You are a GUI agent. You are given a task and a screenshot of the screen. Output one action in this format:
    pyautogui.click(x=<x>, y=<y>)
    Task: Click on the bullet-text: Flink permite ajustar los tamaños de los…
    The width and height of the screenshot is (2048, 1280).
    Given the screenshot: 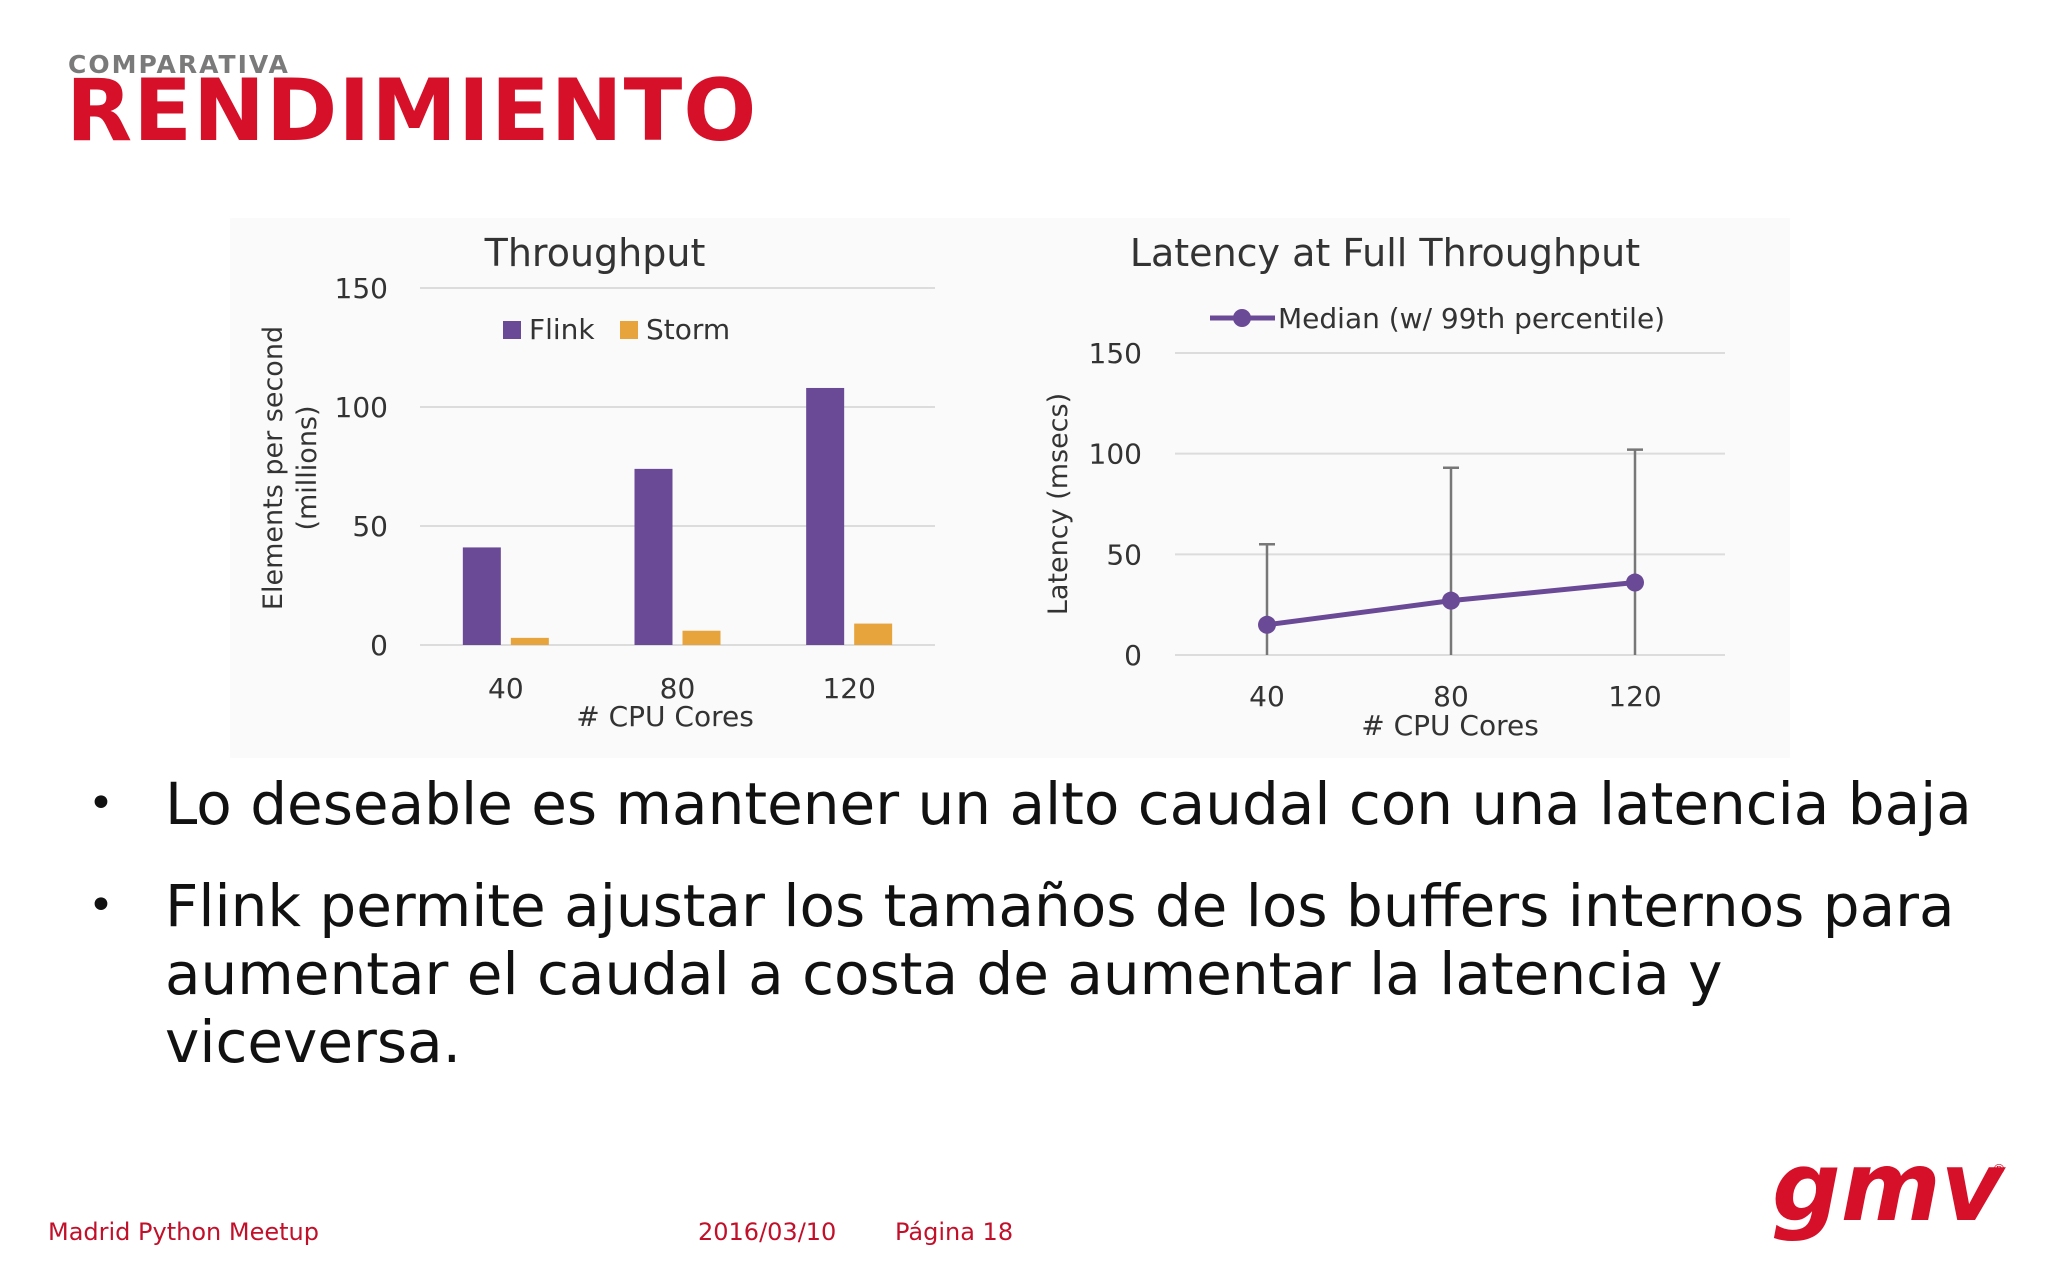 What is the action you would take?
    pyautogui.click(x=1060, y=974)
    